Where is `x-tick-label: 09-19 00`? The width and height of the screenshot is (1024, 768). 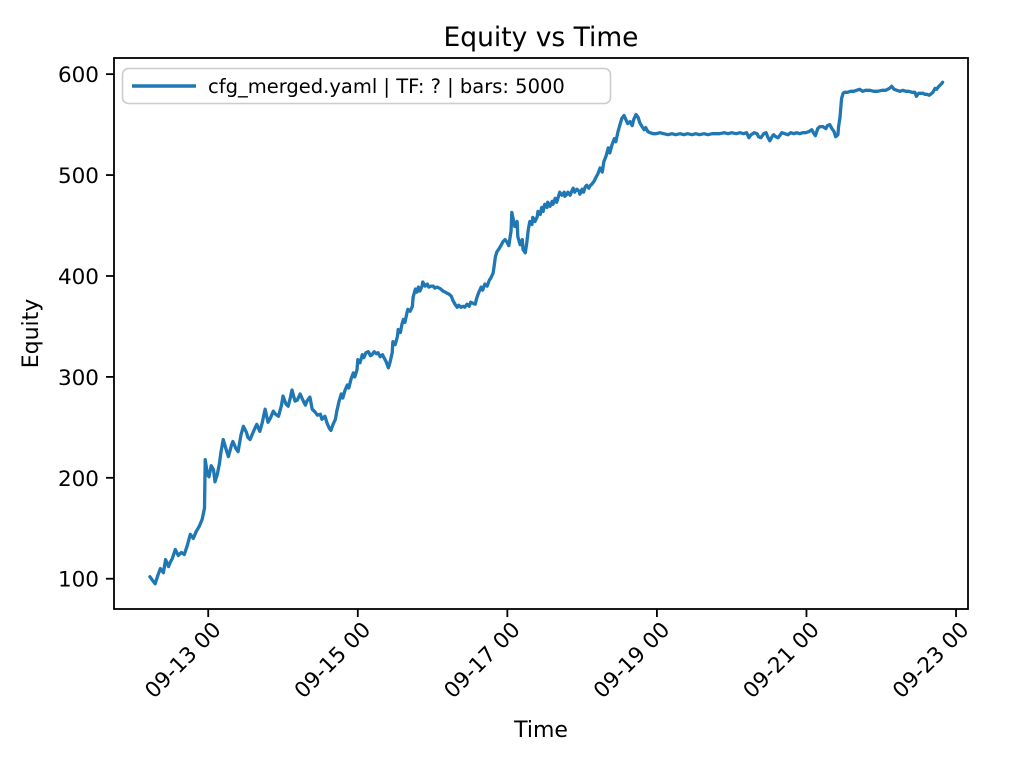 x-tick-label: 09-19 00 is located at coordinates (632, 661).